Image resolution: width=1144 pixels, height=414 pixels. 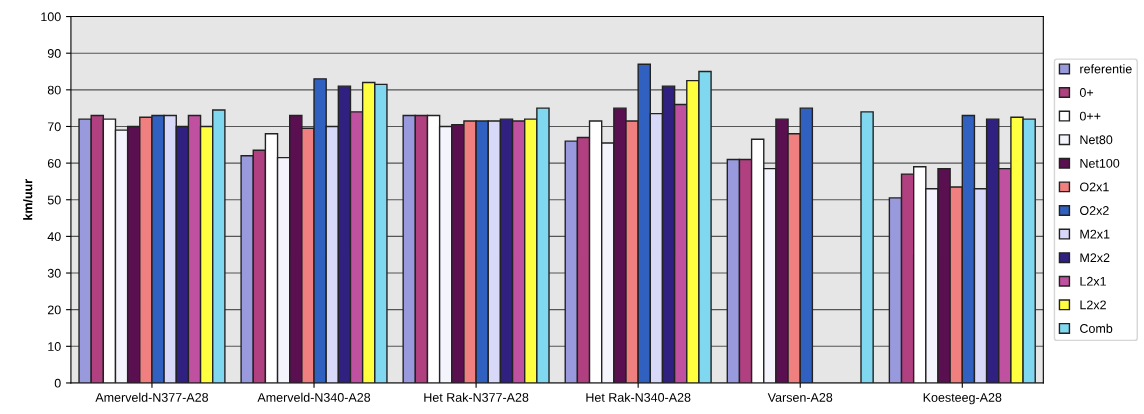 What do you see at coordinates (962, 399) in the screenshot?
I see `x-tick-label: Koesteeg-A28` at bounding box center [962, 399].